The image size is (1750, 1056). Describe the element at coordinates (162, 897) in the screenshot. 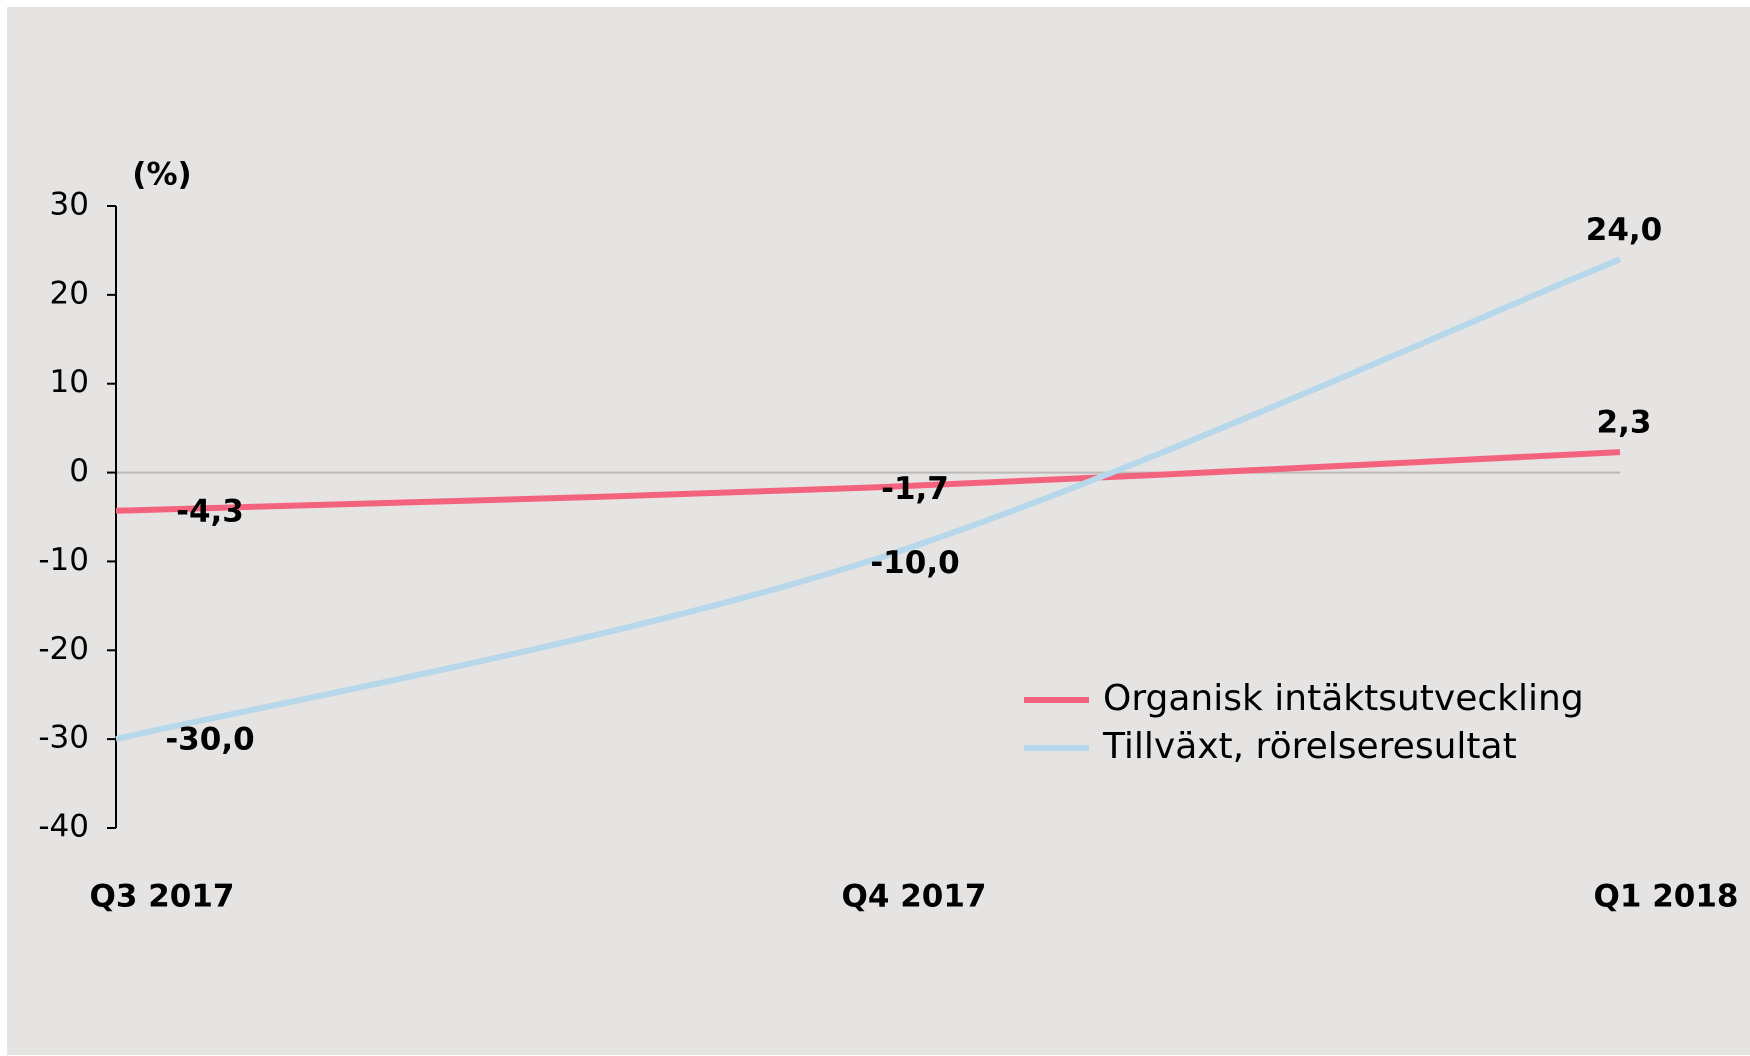

I see `x-tick-label: Q3 2017` at that location.